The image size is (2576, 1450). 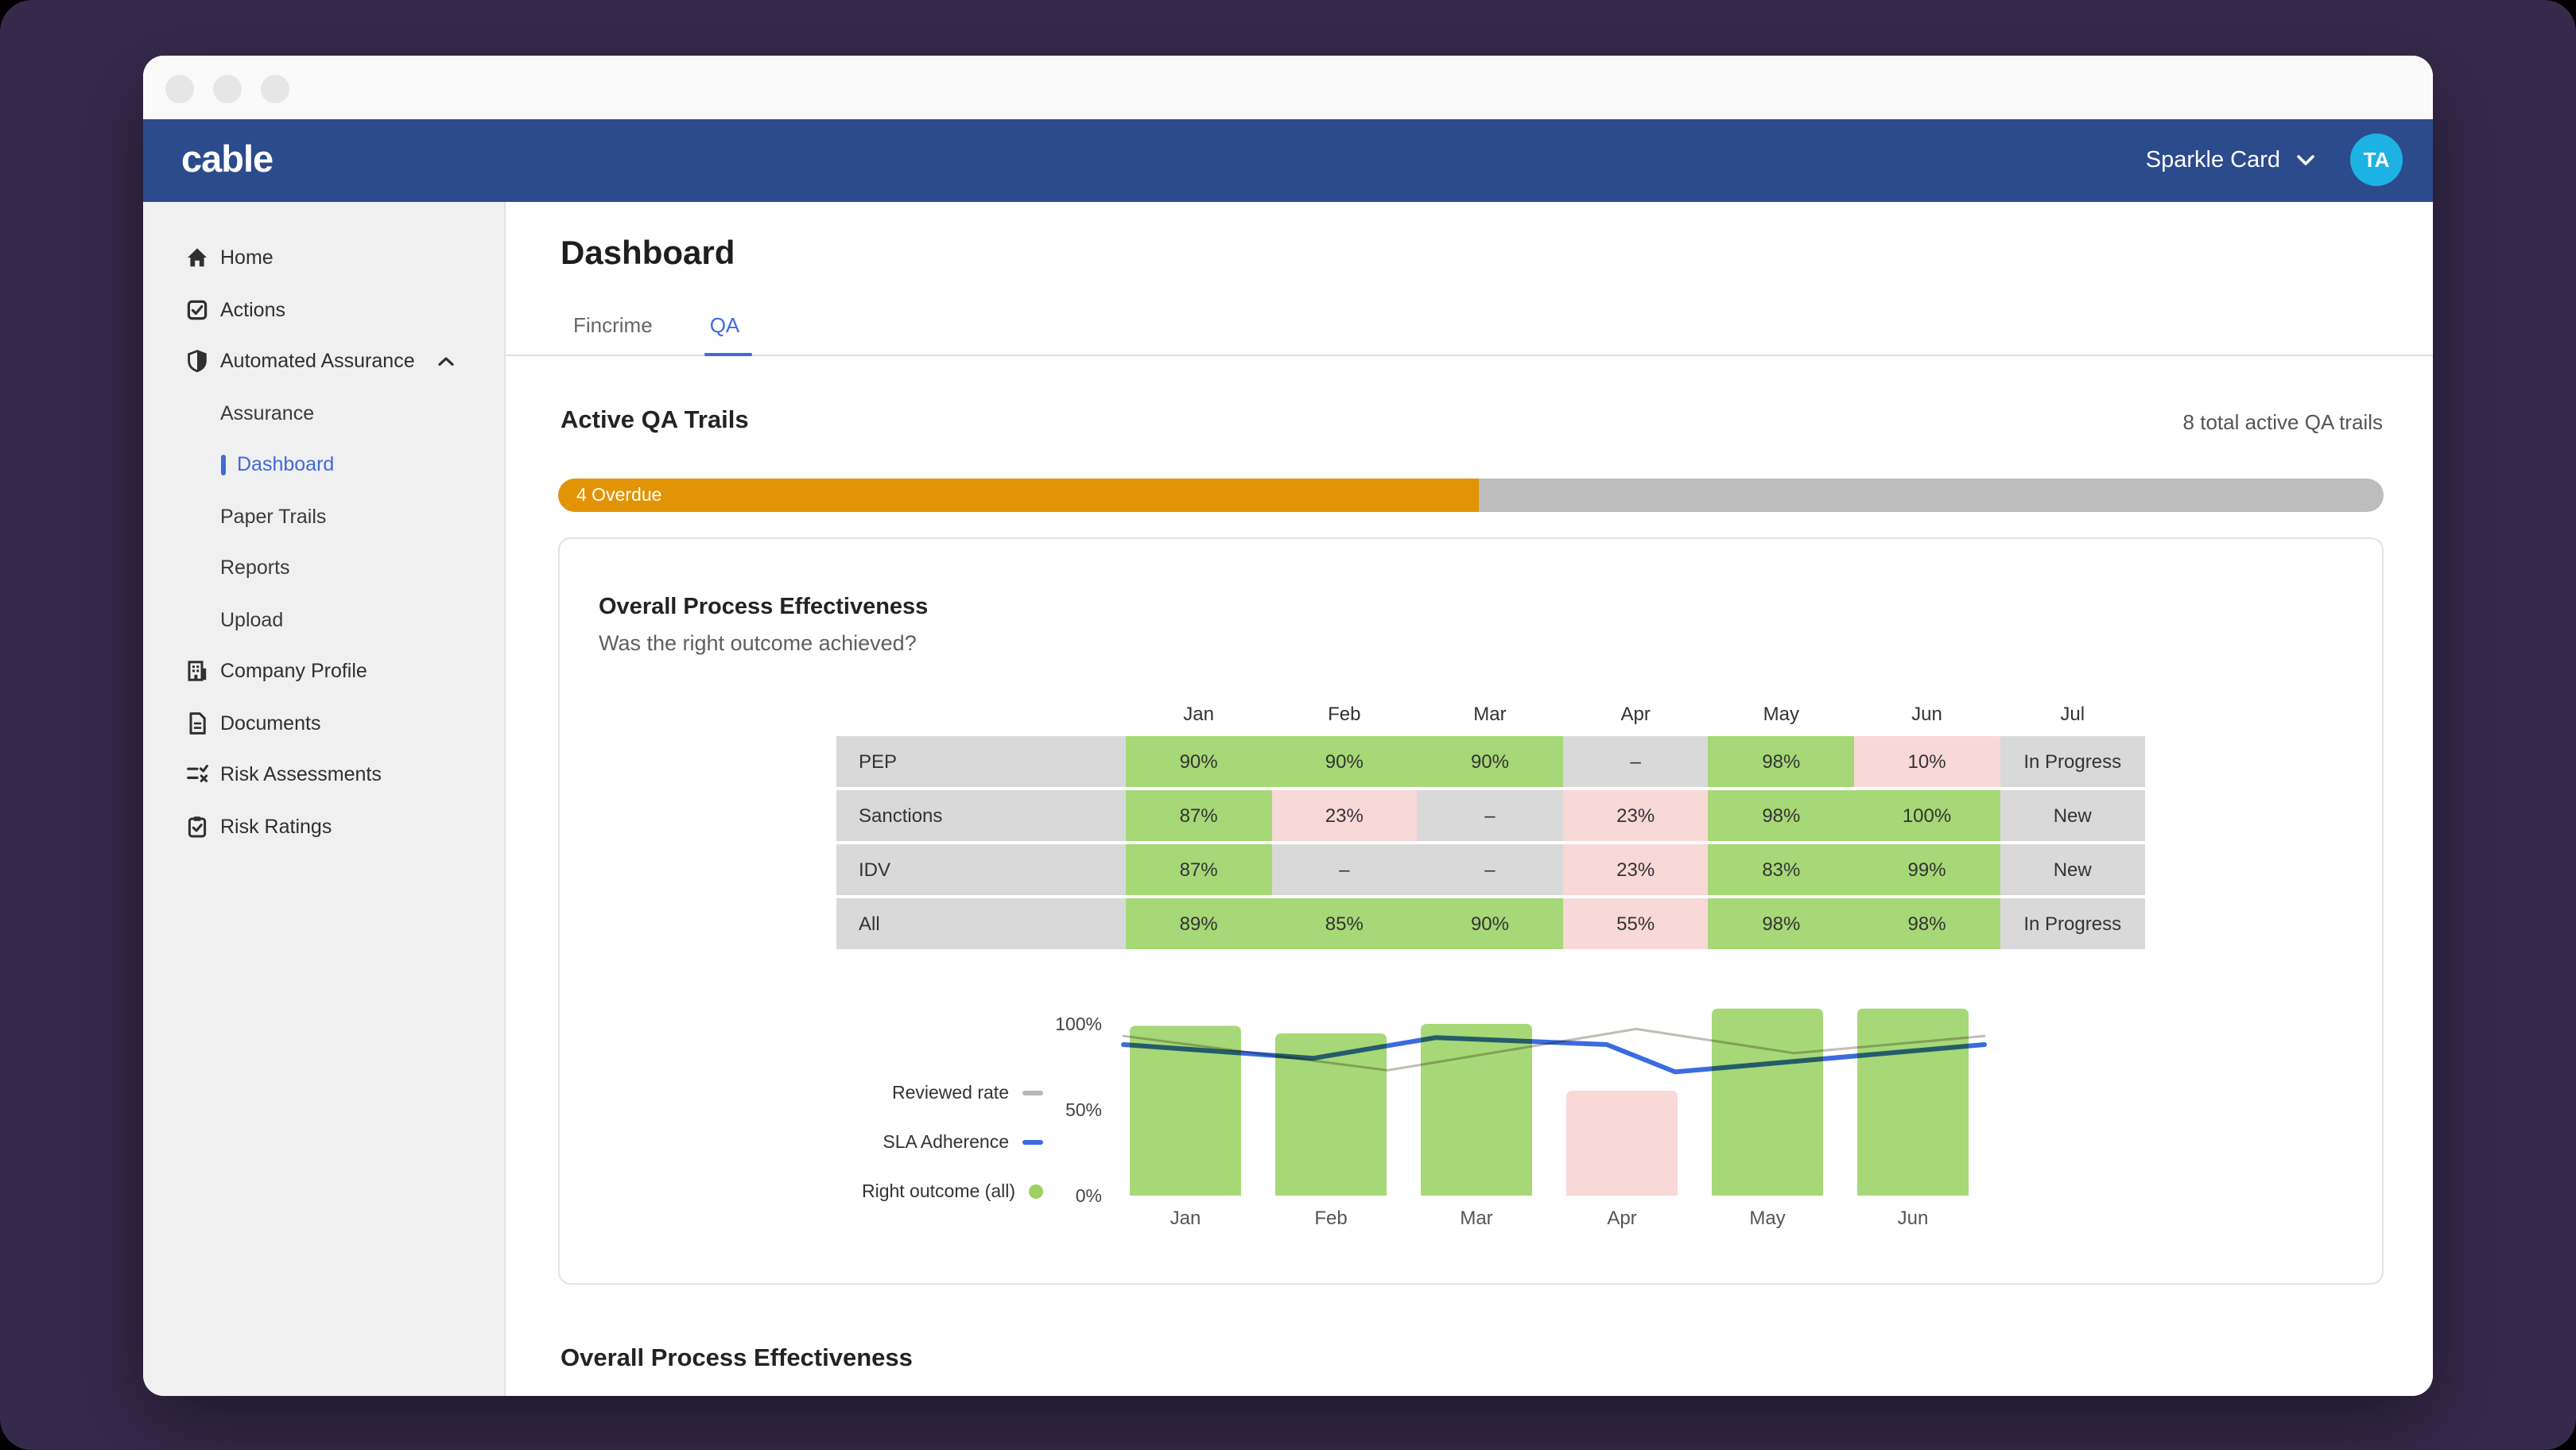 I want to click on svg-text: Jun, so click(x=1913, y=1217).